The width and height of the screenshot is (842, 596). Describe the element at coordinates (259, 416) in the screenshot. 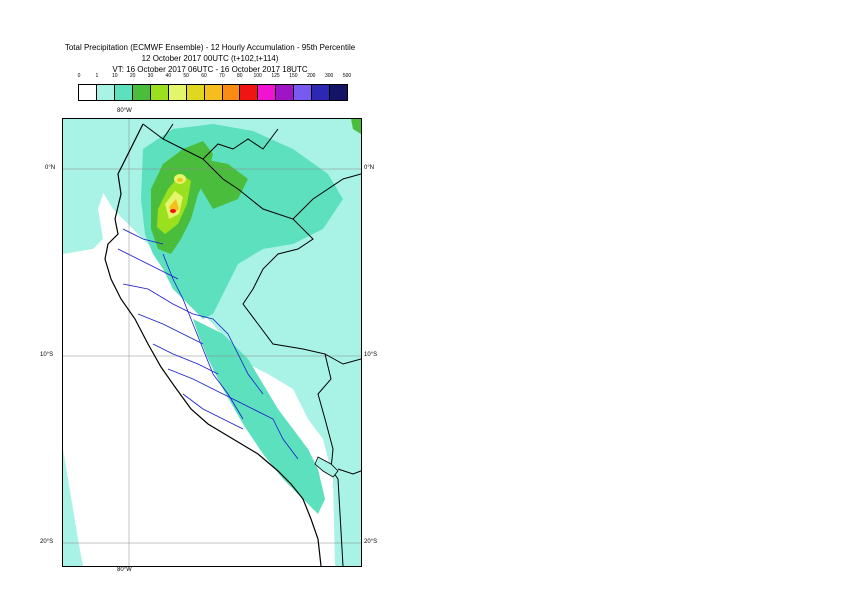

I see `precip-band-10-20-south` at that location.